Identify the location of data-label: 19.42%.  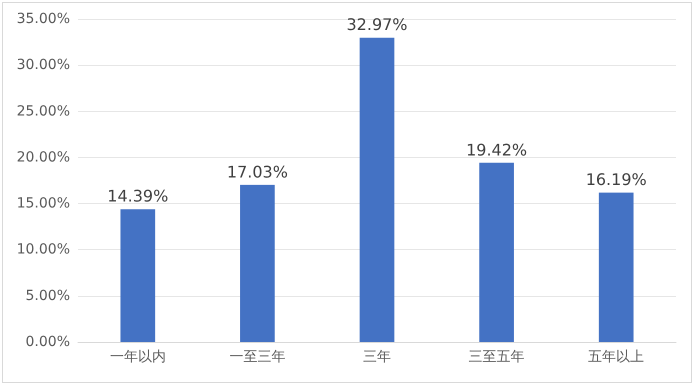
(497, 150).